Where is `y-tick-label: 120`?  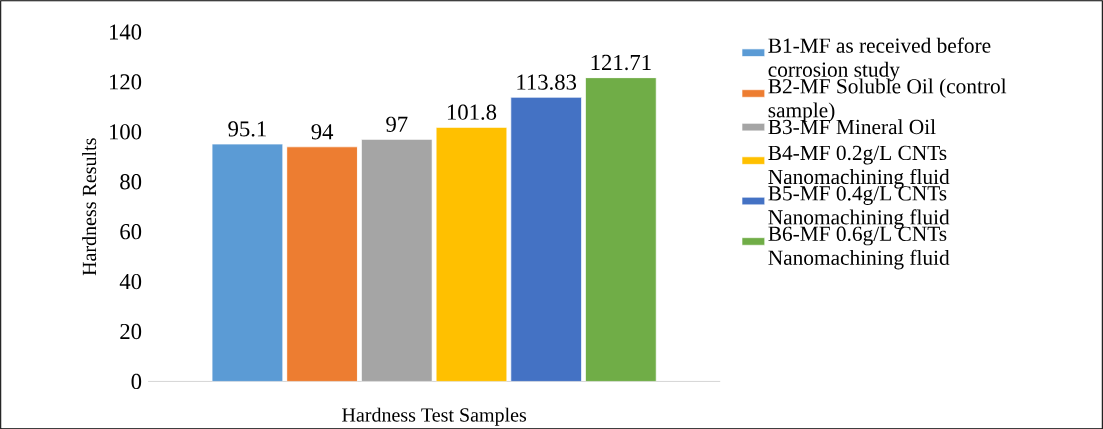 y-tick-label: 120 is located at coordinates (125, 82).